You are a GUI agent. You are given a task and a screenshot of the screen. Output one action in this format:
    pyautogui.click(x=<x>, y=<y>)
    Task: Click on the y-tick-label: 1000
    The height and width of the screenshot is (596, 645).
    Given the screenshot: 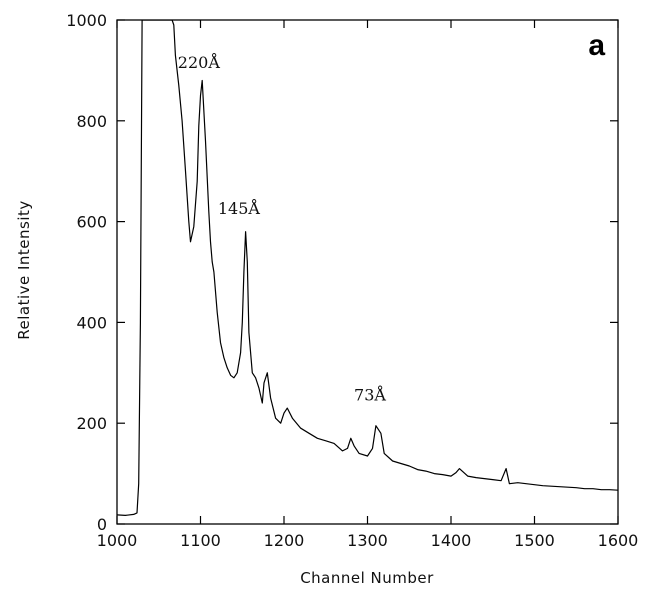 What is the action you would take?
    pyautogui.click(x=86, y=20)
    